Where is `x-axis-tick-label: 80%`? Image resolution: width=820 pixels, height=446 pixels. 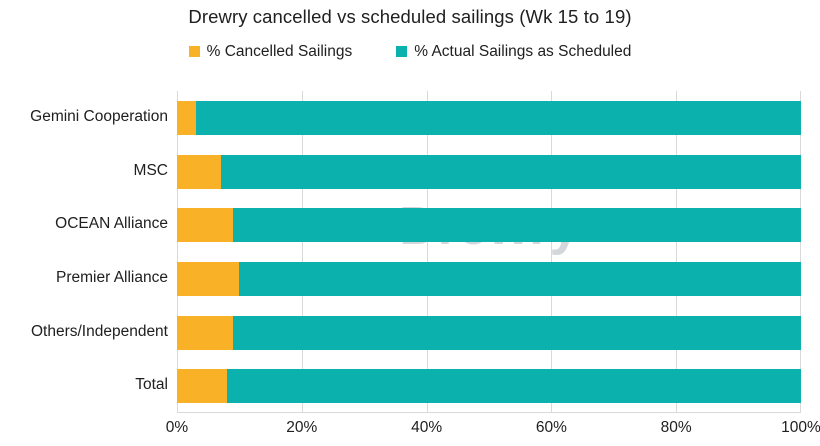 x-axis-tick-label: 80% is located at coordinates (676, 427).